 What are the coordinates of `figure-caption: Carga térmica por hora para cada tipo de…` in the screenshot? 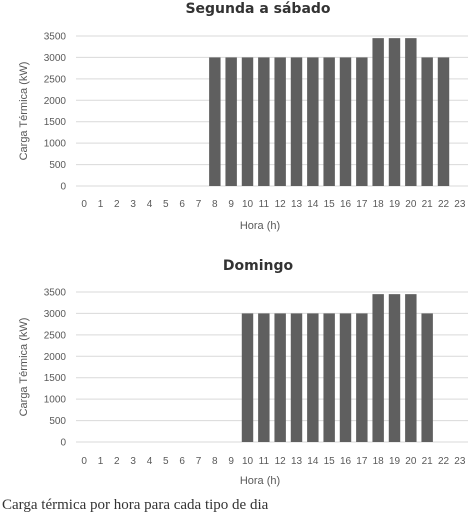 It's located at (135, 505).